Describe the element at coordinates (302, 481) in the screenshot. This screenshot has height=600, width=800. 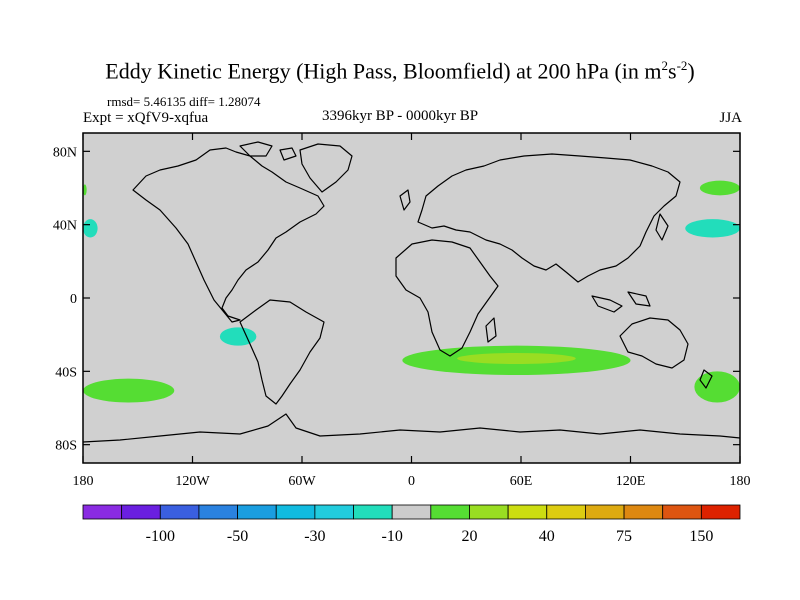
I see `lon-tick-label: 60W` at that location.